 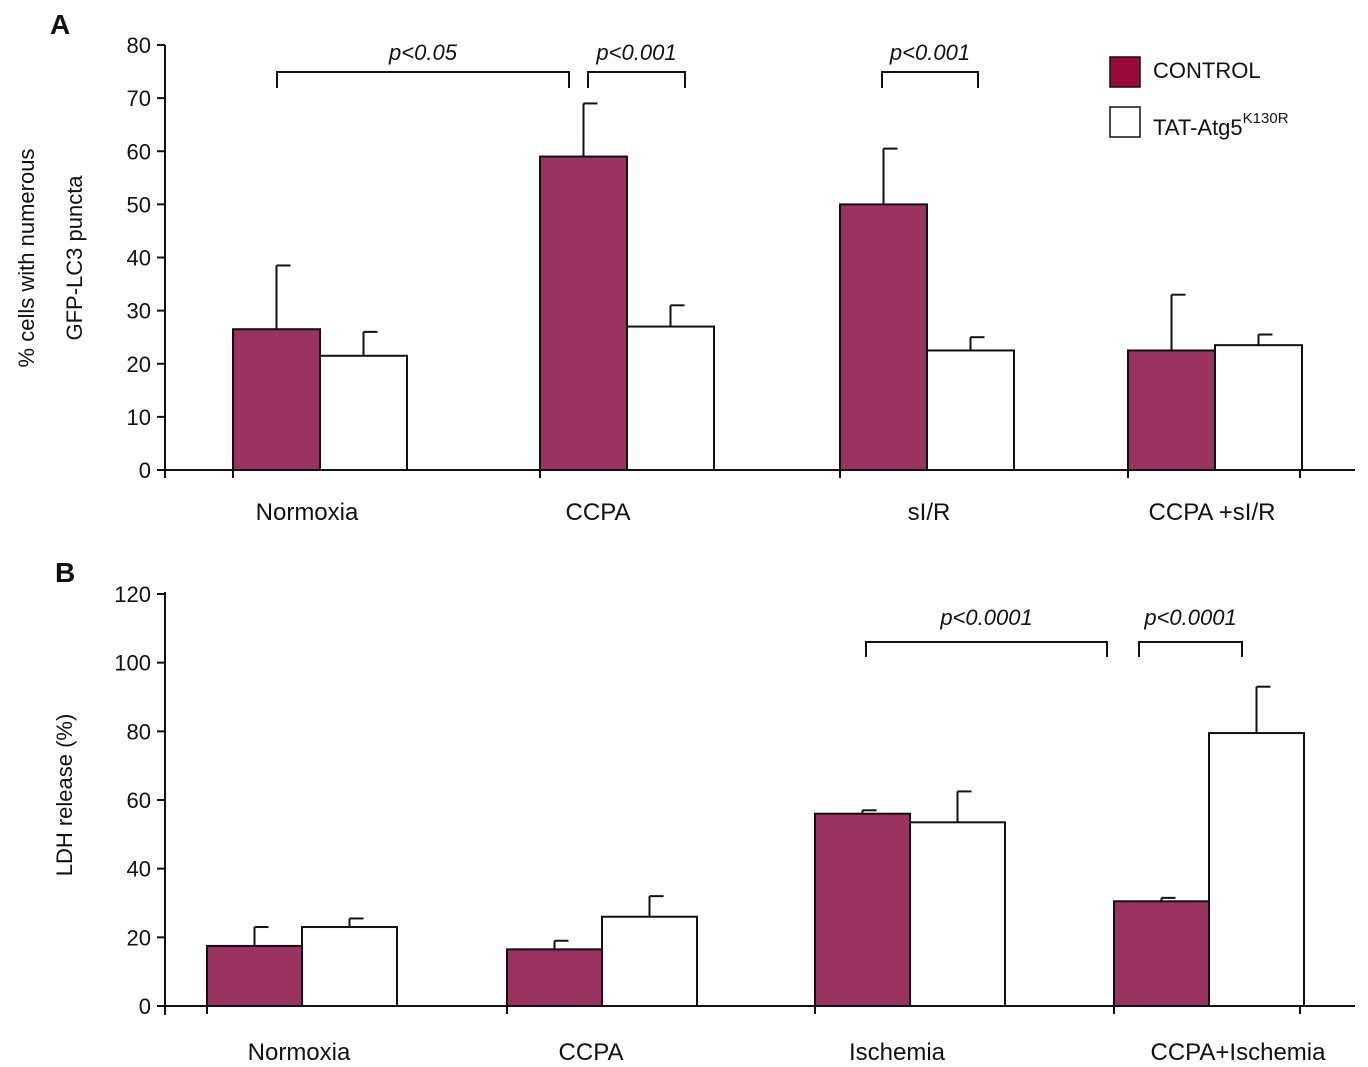 I want to click on y-tick-label: 50, so click(x=139, y=204).